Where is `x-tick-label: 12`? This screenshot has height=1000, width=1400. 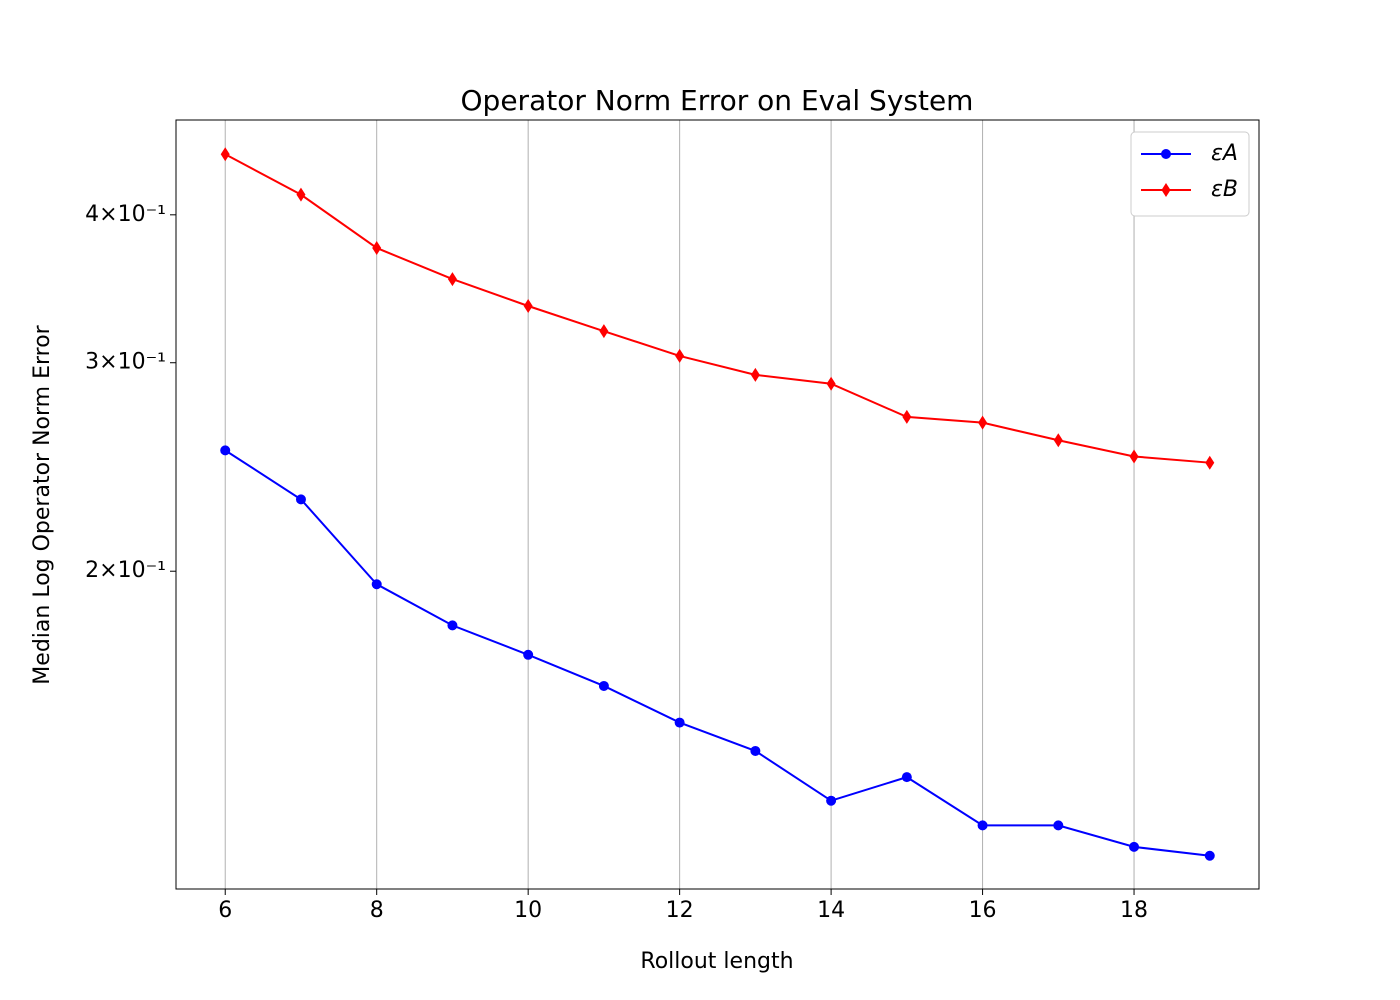 x-tick-label: 12 is located at coordinates (680, 910).